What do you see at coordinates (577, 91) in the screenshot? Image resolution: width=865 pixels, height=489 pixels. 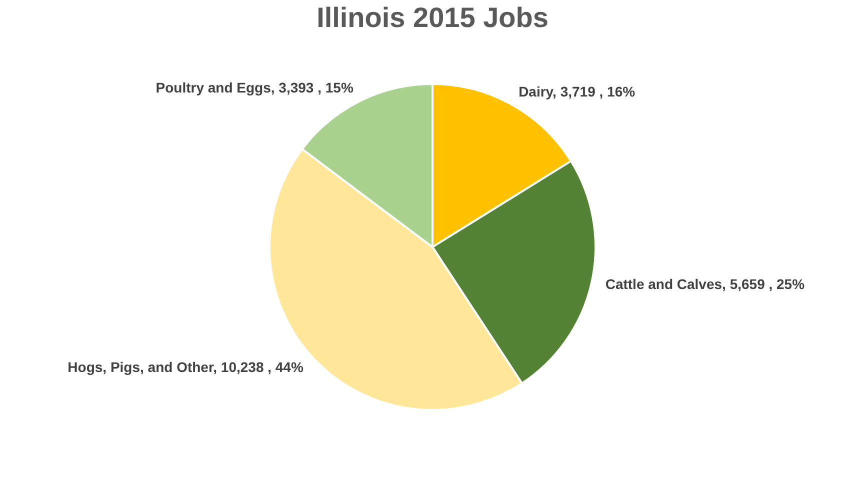 I see `slice-label: Dairy, 3,719 , 16%` at bounding box center [577, 91].